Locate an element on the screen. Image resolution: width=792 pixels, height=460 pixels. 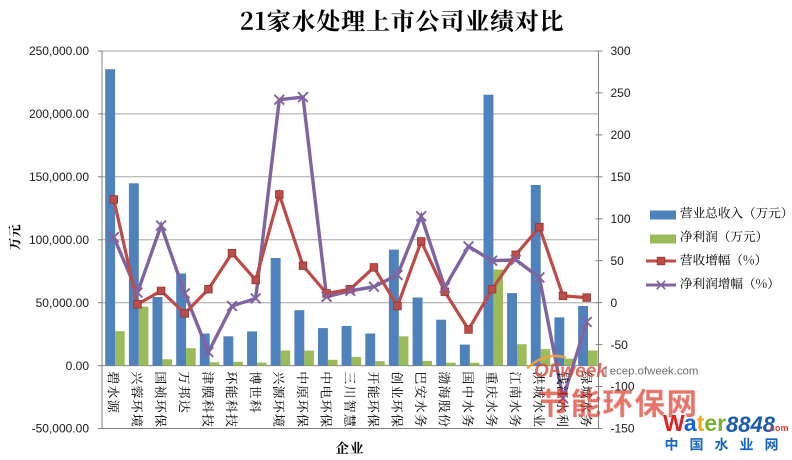
svg-text: 300 is located at coordinates (621, 51).